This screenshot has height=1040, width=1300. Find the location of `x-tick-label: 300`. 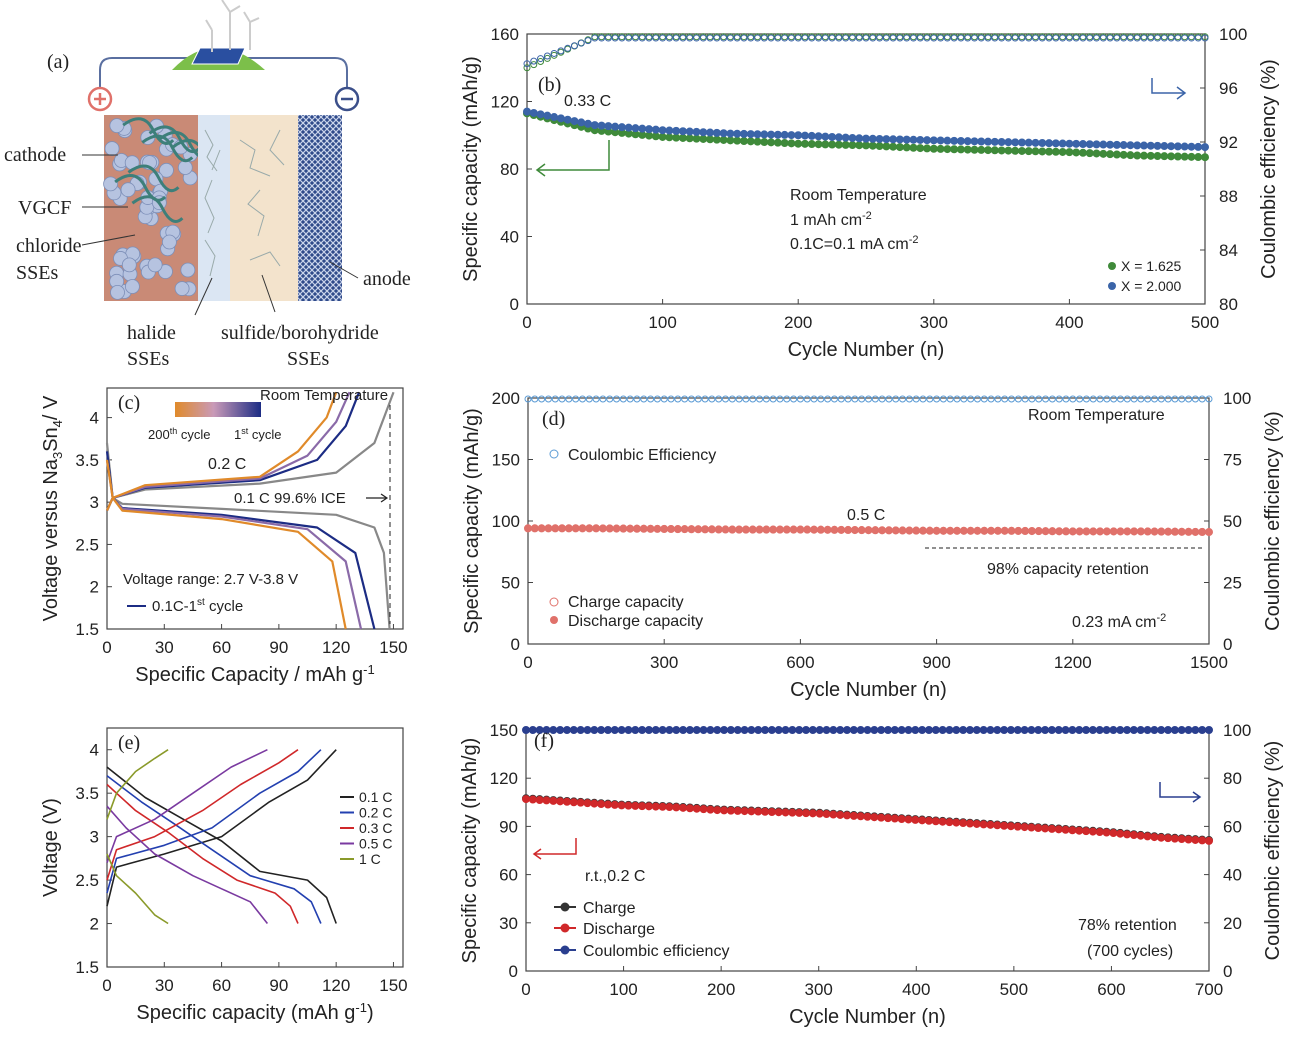

x-tick-label: 300 is located at coordinates (819, 989).